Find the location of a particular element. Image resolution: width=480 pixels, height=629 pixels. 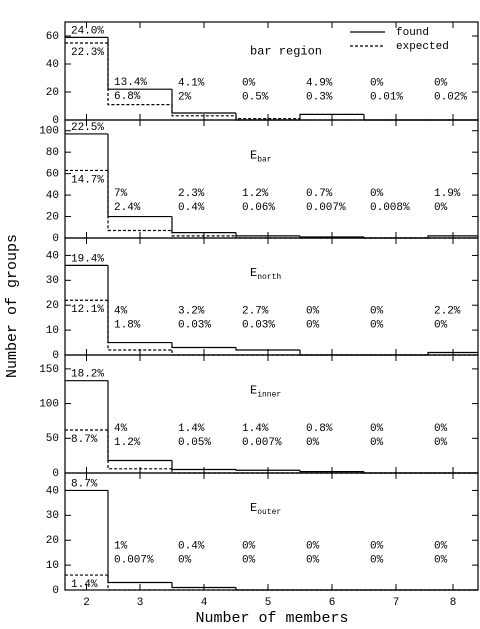

percent-label: 2.7% is located at coordinates (255, 311).